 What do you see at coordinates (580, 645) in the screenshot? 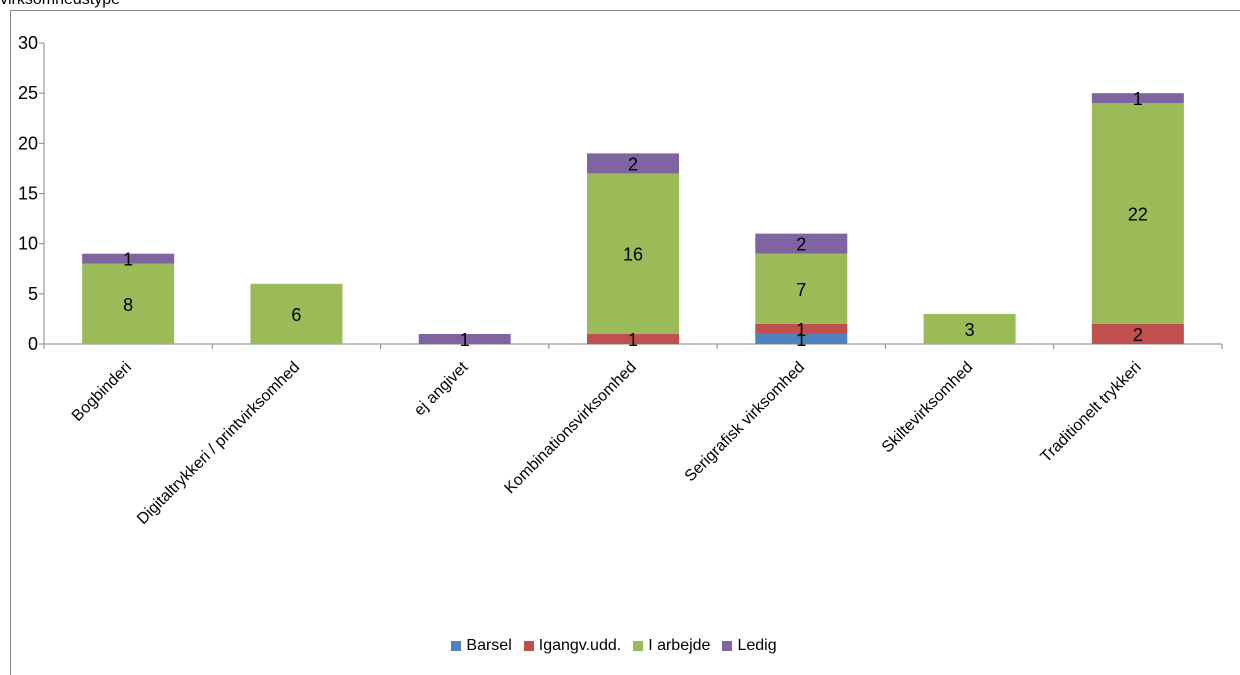
I see `legend-label: Igangv.udd.` at bounding box center [580, 645].